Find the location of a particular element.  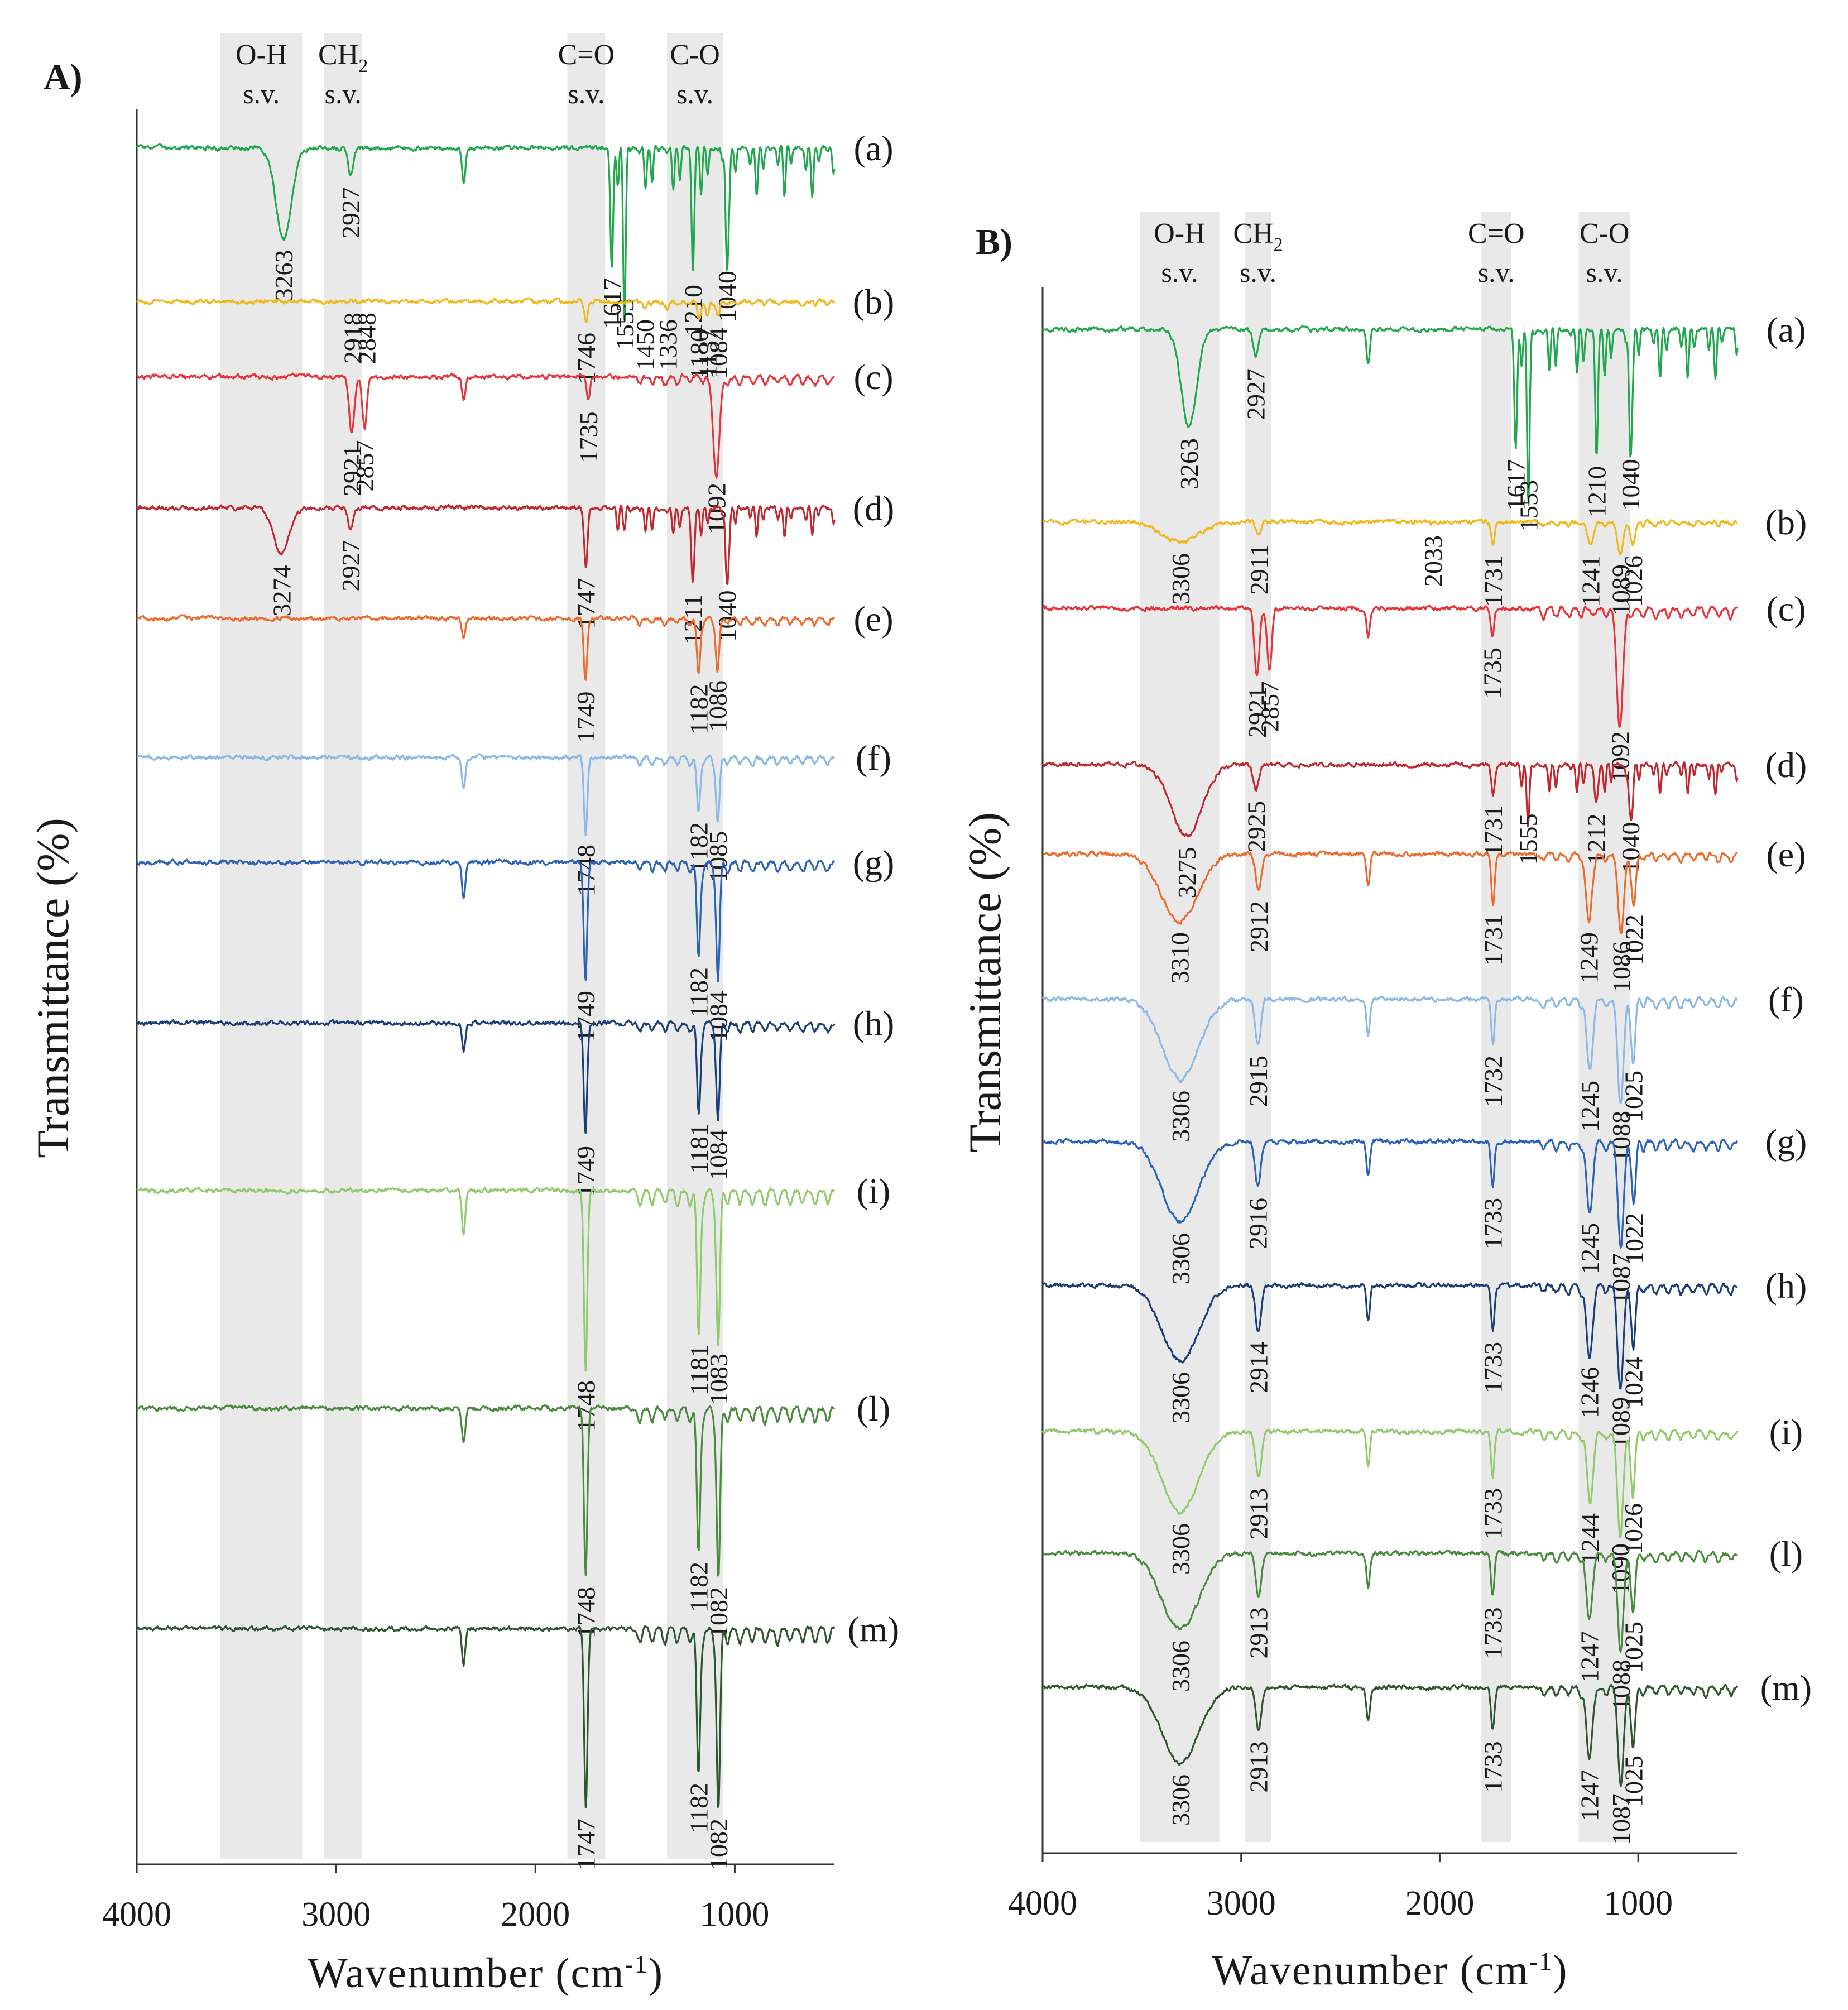

peak-label: 2857 is located at coordinates (1270, 706).